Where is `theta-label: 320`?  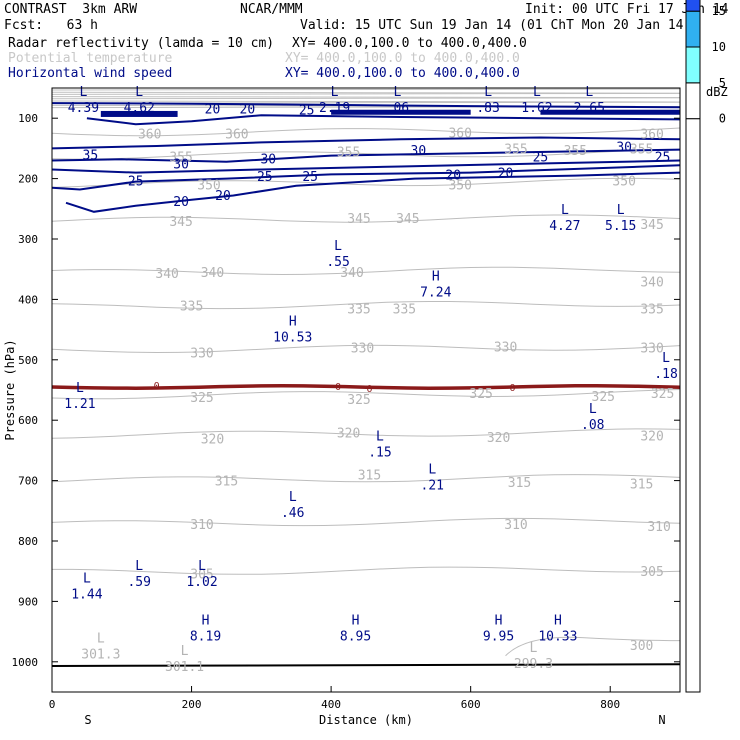
theta-label: 320 is located at coordinates (651, 436).